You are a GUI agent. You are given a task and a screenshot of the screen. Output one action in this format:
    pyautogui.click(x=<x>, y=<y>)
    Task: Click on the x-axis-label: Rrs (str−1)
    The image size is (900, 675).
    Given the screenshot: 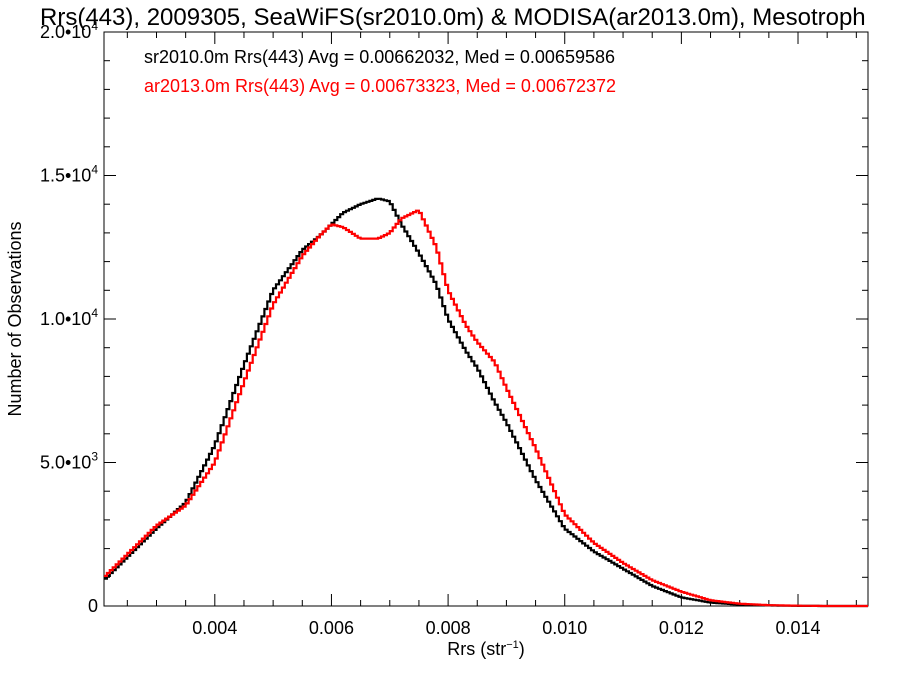 What is the action you would take?
    pyautogui.click(x=486, y=649)
    